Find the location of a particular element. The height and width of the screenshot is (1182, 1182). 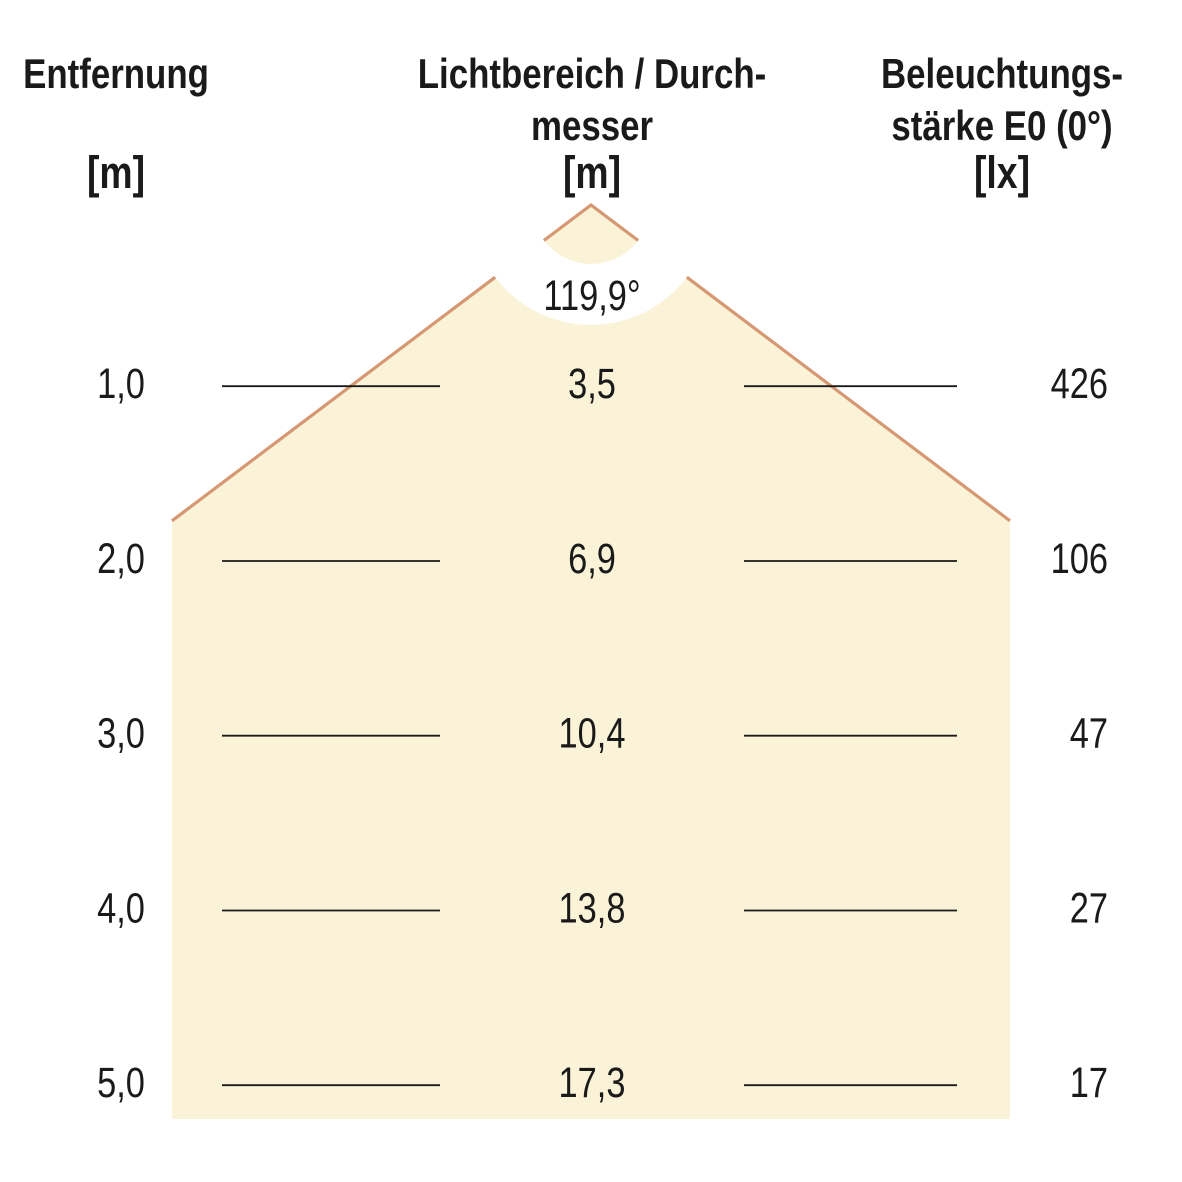

svg-text: 27 is located at coordinates (1089, 908).